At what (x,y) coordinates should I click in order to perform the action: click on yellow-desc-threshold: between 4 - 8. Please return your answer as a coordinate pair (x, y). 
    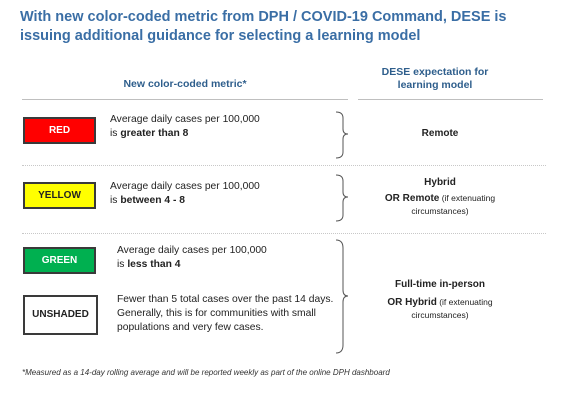
    Looking at the image, I should click on (152, 200).